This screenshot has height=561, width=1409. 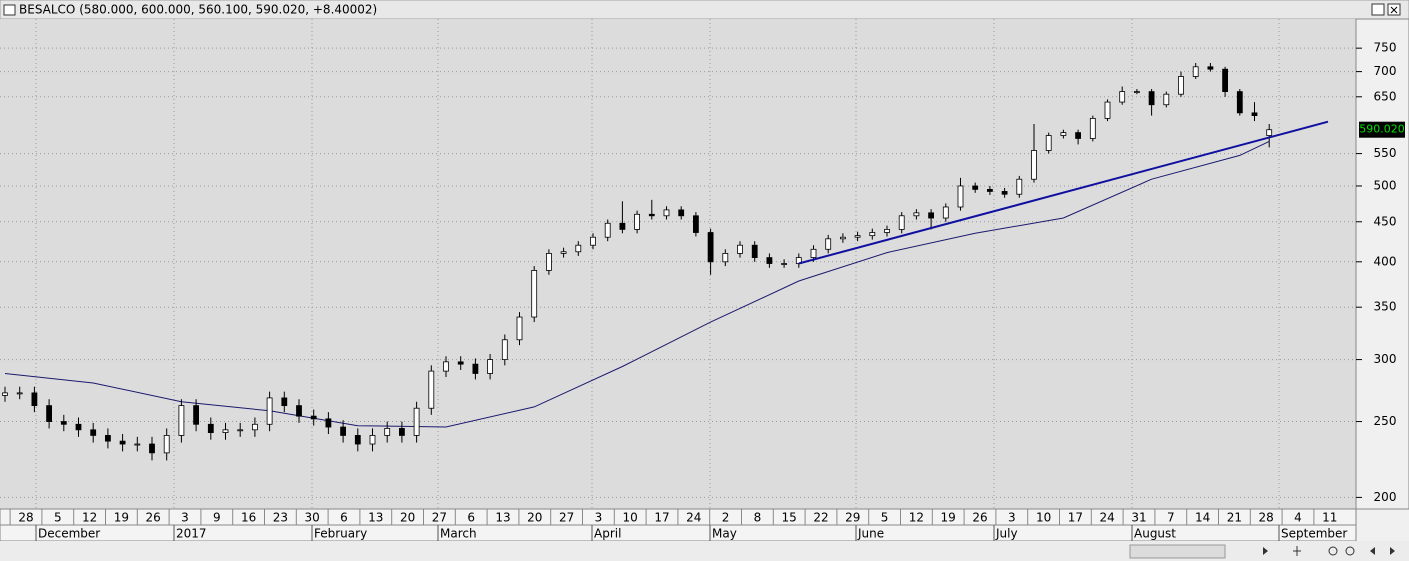 What do you see at coordinates (1350, 551) in the screenshot?
I see `zoom-in` at bounding box center [1350, 551].